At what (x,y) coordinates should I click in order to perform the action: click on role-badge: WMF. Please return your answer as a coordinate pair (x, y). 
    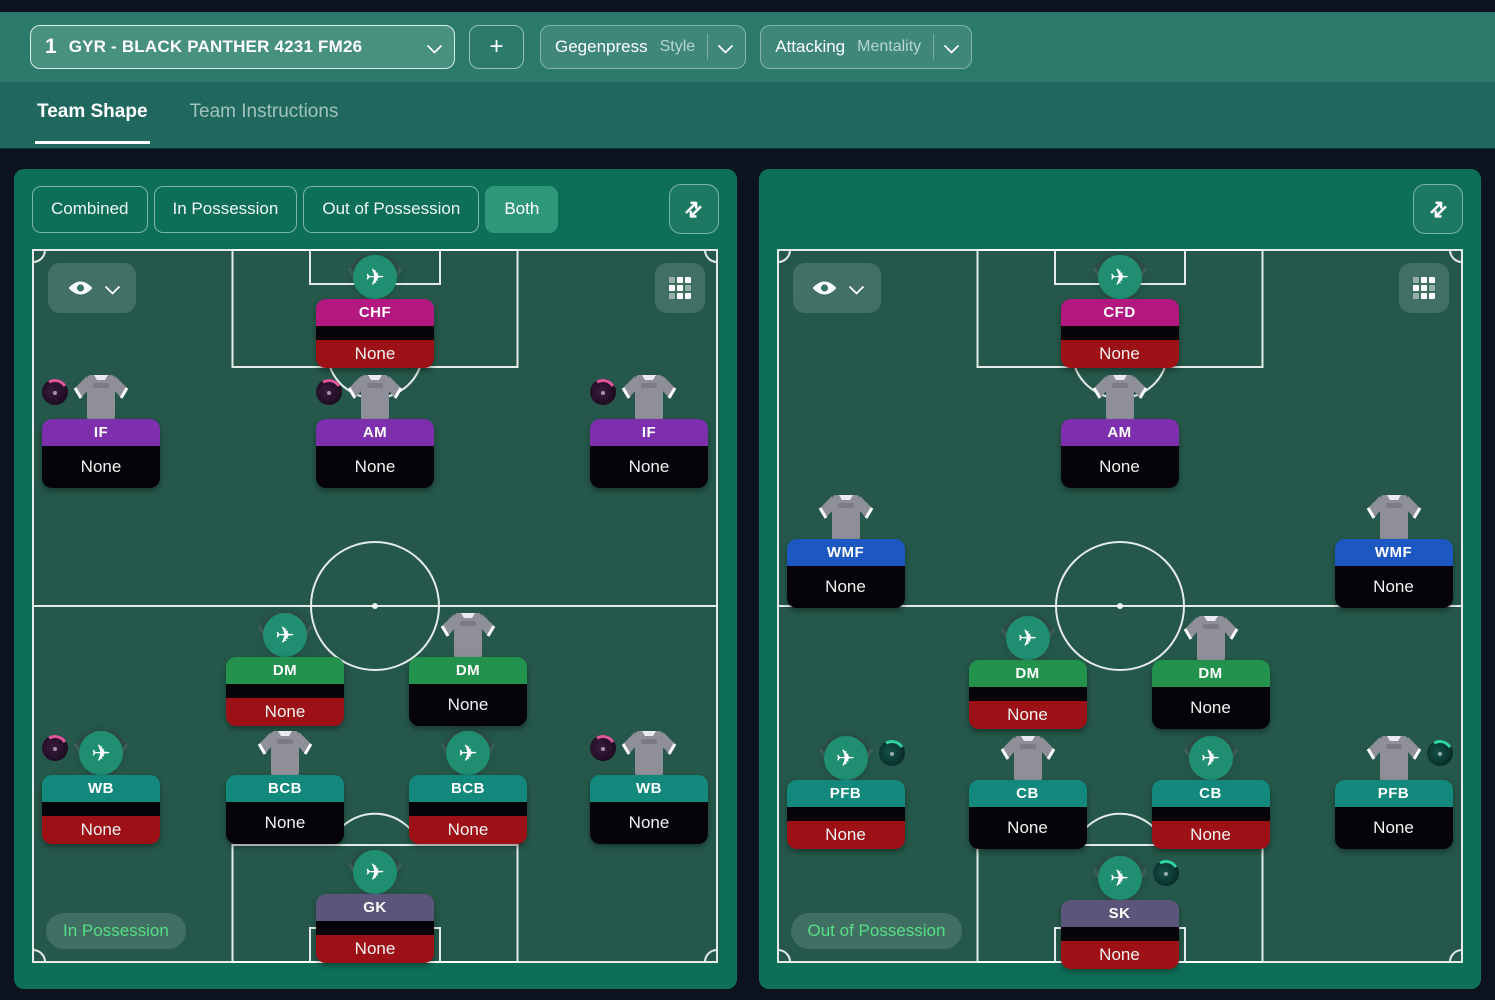
    Looking at the image, I should click on (1393, 552).